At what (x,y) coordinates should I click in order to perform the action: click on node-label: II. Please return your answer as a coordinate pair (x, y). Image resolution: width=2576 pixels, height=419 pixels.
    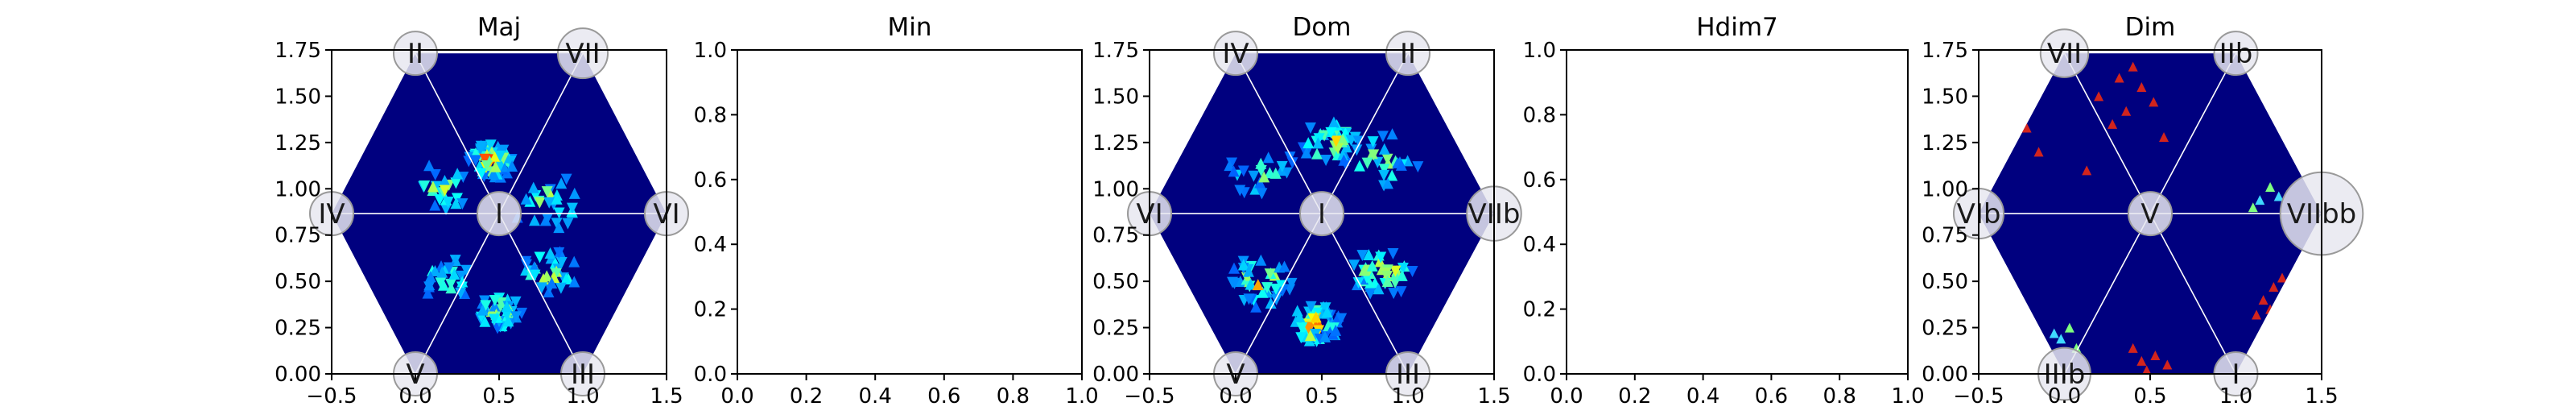
    Looking at the image, I should click on (1408, 54).